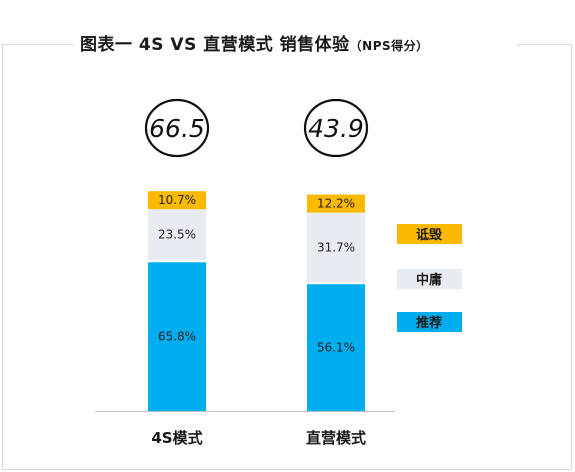 This screenshot has height=472, width=575. I want to click on nps-score-value-0: 66.5, so click(177, 128).